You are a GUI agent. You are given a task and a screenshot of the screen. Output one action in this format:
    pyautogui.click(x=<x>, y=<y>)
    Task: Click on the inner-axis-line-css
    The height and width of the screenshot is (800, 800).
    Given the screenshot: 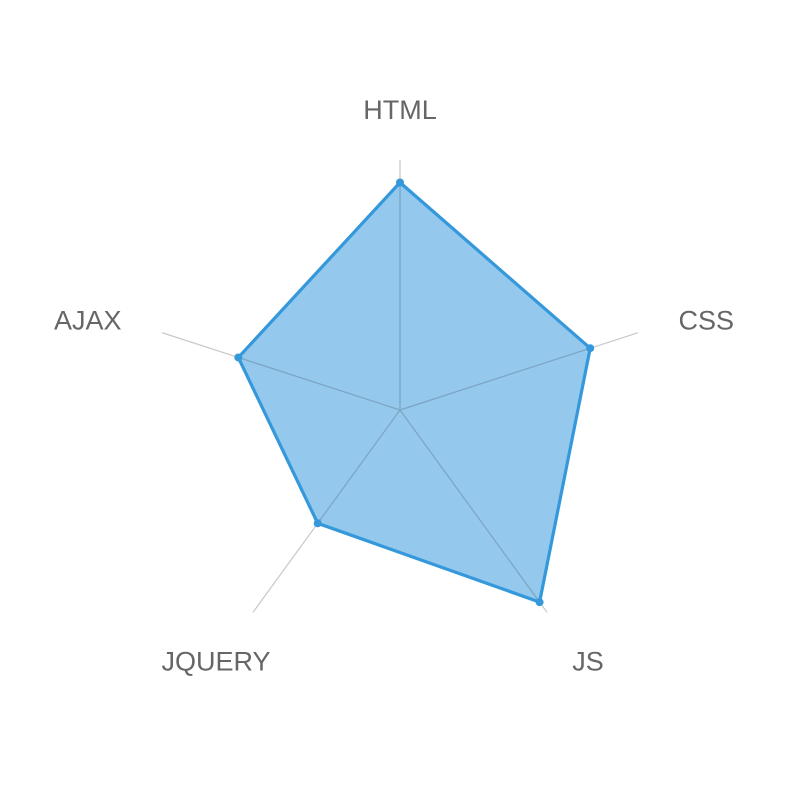 What is the action you would take?
    pyautogui.click(x=495, y=379)
    